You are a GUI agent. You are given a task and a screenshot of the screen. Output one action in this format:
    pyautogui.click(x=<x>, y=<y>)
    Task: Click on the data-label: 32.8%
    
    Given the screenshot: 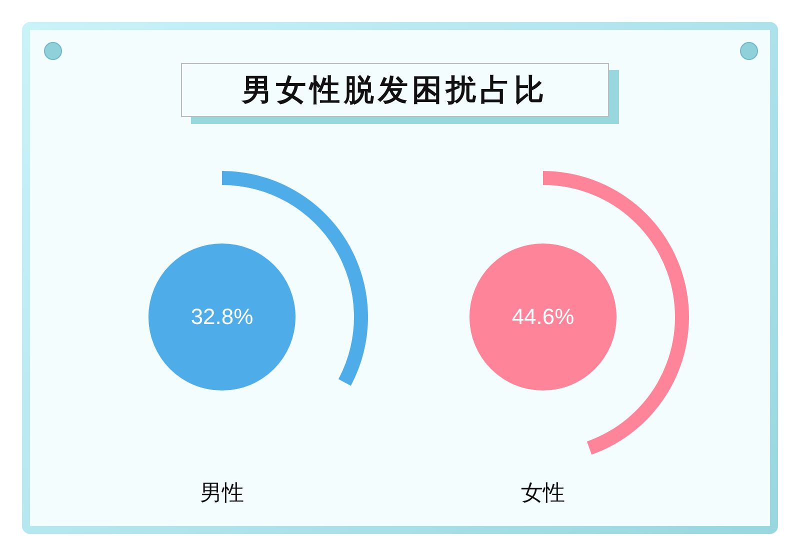 What is the action you would take?
    pyautogui.click(x=222, y=316)
    